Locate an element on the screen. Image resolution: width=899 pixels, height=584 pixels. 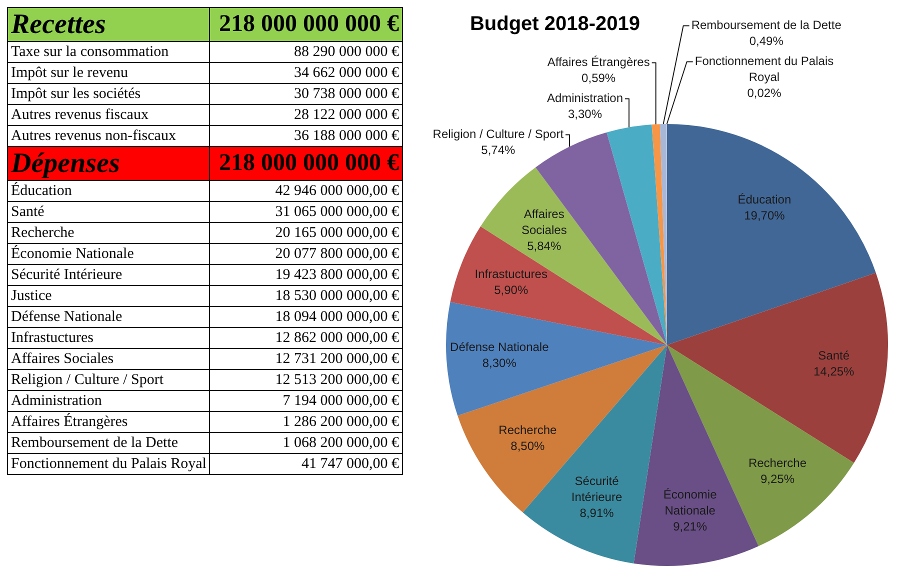
category-label: Affaires Sociales is located at coordinates (109, 359).